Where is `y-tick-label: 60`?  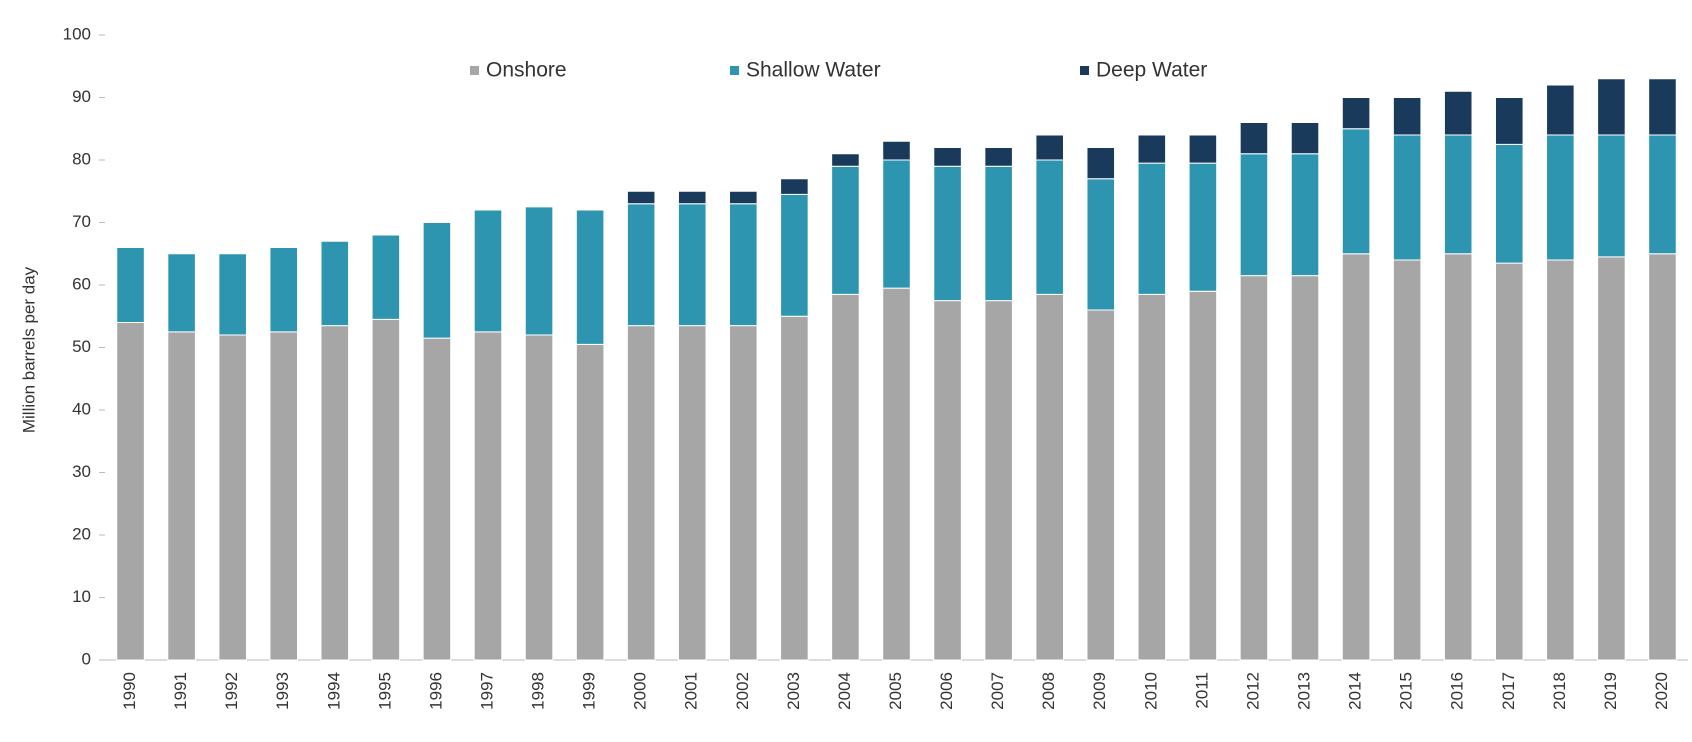 y-tick-label: 60 is located at coordinates (81, 283).